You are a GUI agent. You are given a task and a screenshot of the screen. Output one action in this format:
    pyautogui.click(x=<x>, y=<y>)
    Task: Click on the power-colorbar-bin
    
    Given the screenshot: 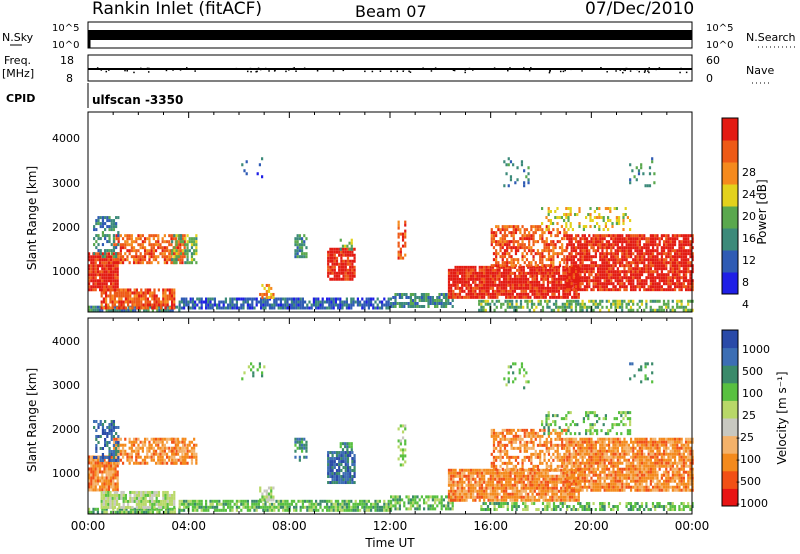 What is the action you would take?
    pyautogui.click(x=730, y=173)
    